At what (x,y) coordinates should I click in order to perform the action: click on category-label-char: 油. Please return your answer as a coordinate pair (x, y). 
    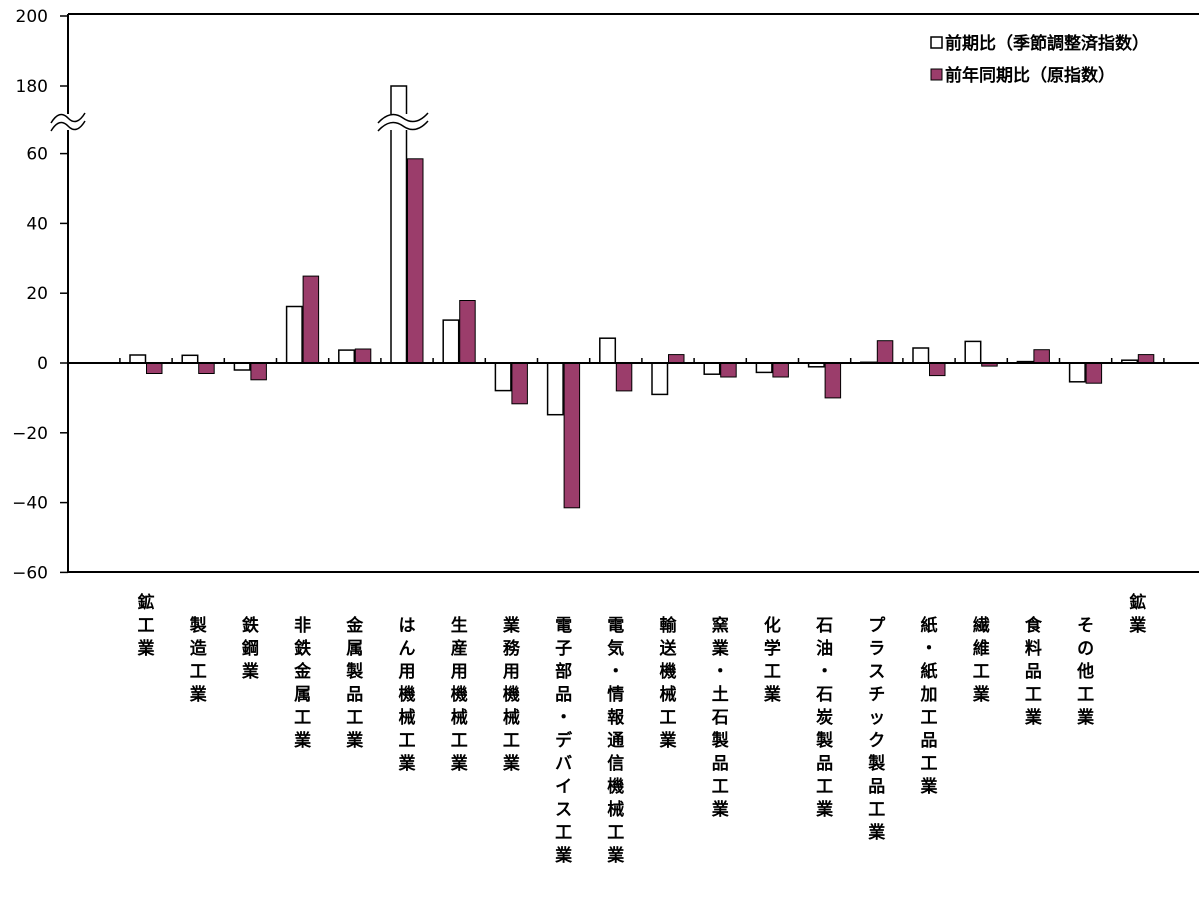
    Looking at the image, I should click on (824, 648).